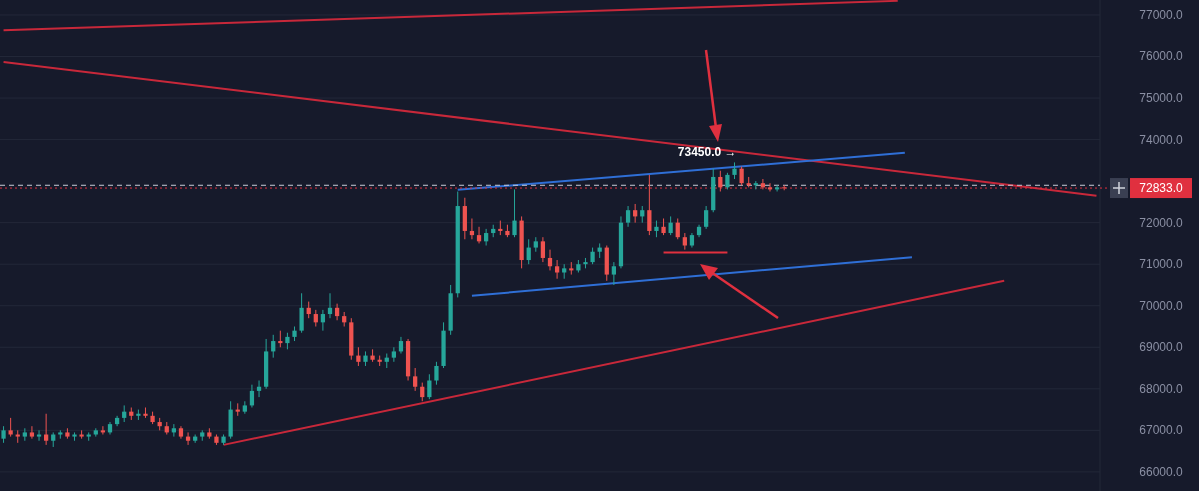 This screenshot has width=1199, height=491. What do you see at coordinates (1161, 471) in the screenshot?
I see `y-tick-label: 66000.0` at bounding box center [1161, 471].